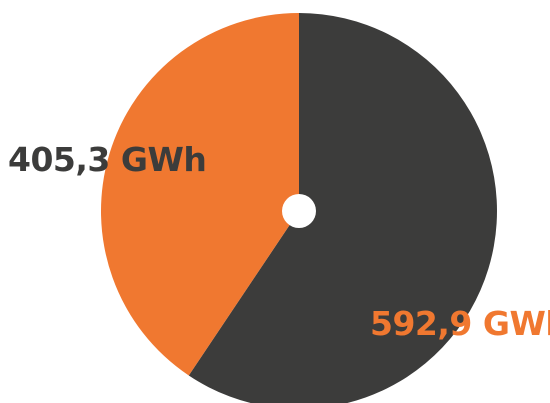 This screenshot has width=550, height=403. What do you see at coordinates (460, 323) in the screenshot?
I see `slice-label-592-9-gwh: 592,9 GWh` at bounding box center [460, 323].